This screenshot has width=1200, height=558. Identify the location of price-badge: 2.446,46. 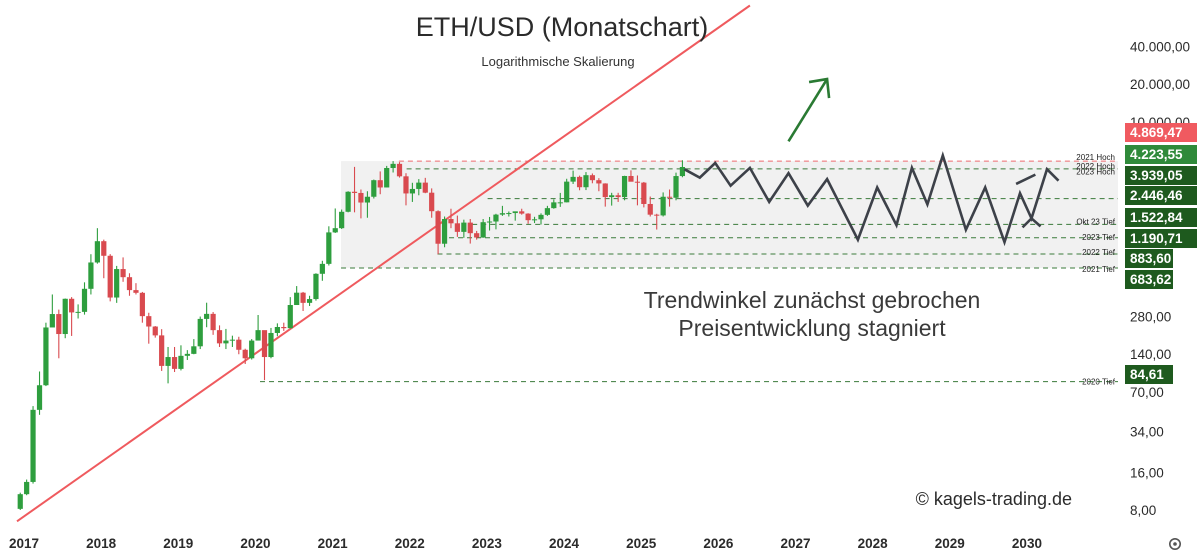
(1161, 195).